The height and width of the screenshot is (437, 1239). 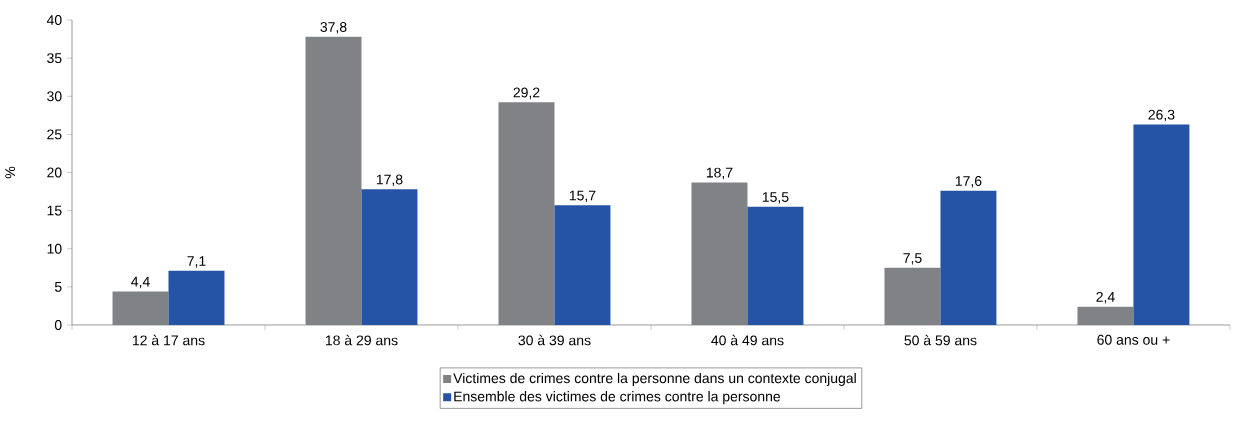 What do you see at coordinates (54, 20) in the screenshot?
I see `y-tick-label: 40` at bounding box center [54, 20].